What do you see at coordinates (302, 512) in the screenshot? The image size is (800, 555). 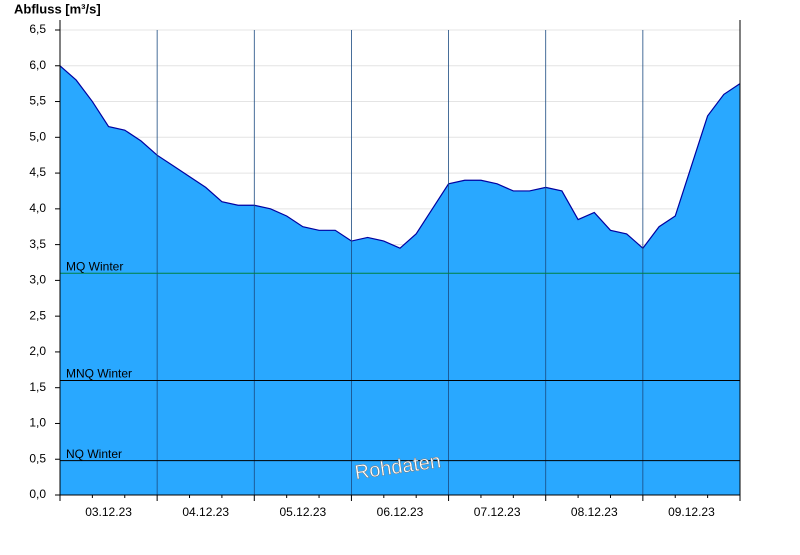 I see `x-tick-label: 05.12.23` at bounding box center [302, 512].